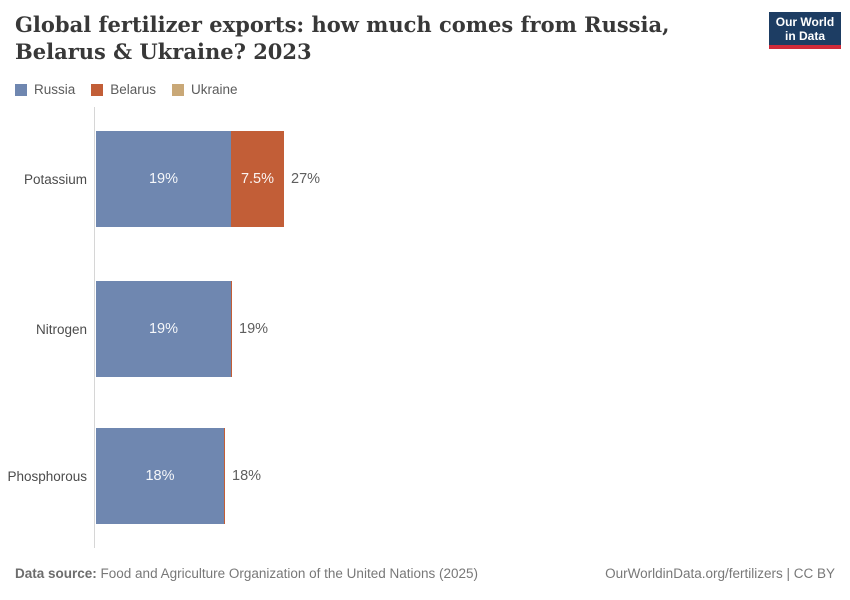 The image size is (850, 600). Describe the element at coordinates (61, 329) in the screenshot. I see `category-label: Nitrogen` at that location.